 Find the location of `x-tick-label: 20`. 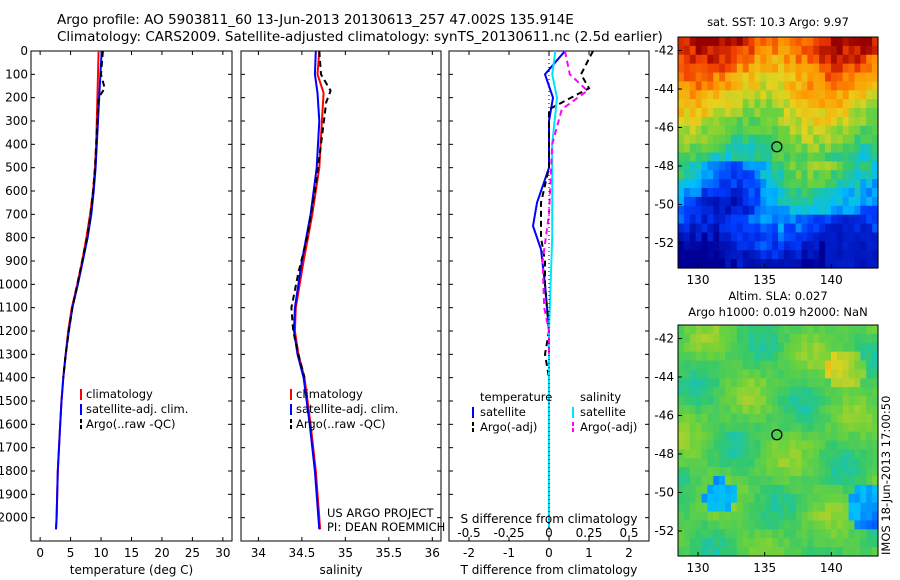

x-tick-label: 20 is located at coordinates (161, 553).